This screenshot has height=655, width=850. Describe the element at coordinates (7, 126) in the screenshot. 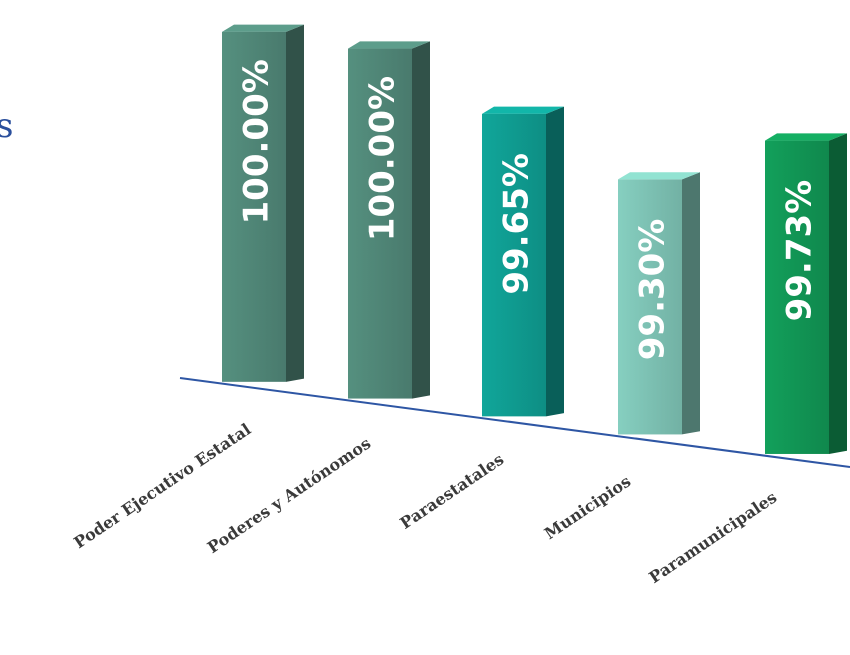

I see `edge-text-fragment: s` at that location.